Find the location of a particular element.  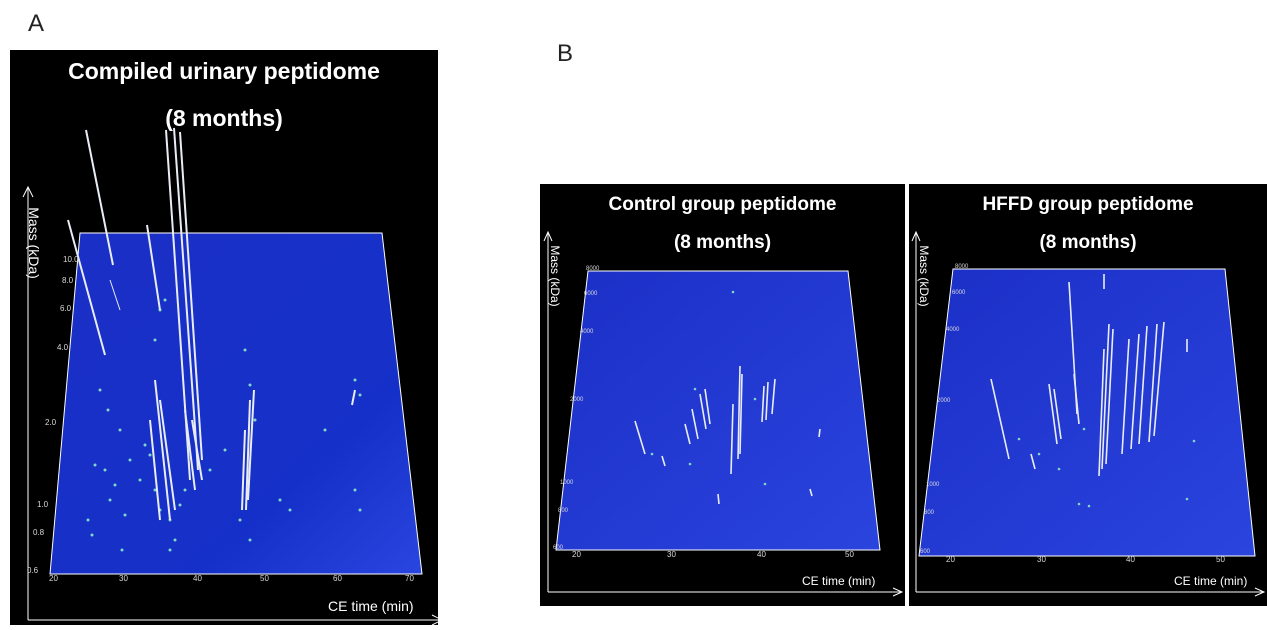

panel-a-y-arrow is located at coordinates (28, 191).